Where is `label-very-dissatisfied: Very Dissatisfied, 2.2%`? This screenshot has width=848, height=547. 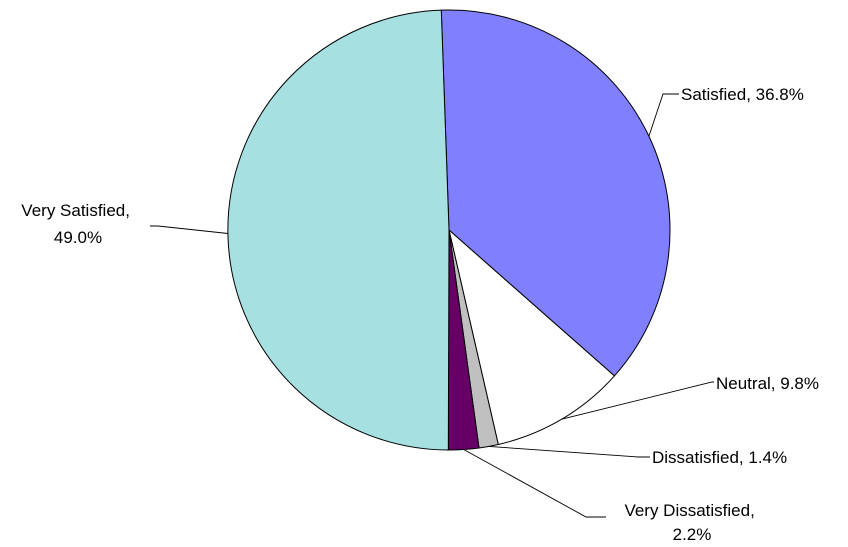 label-very-dissatisfied: Very Dissatisfied, 2.2% is located at coordinates (691, 522).